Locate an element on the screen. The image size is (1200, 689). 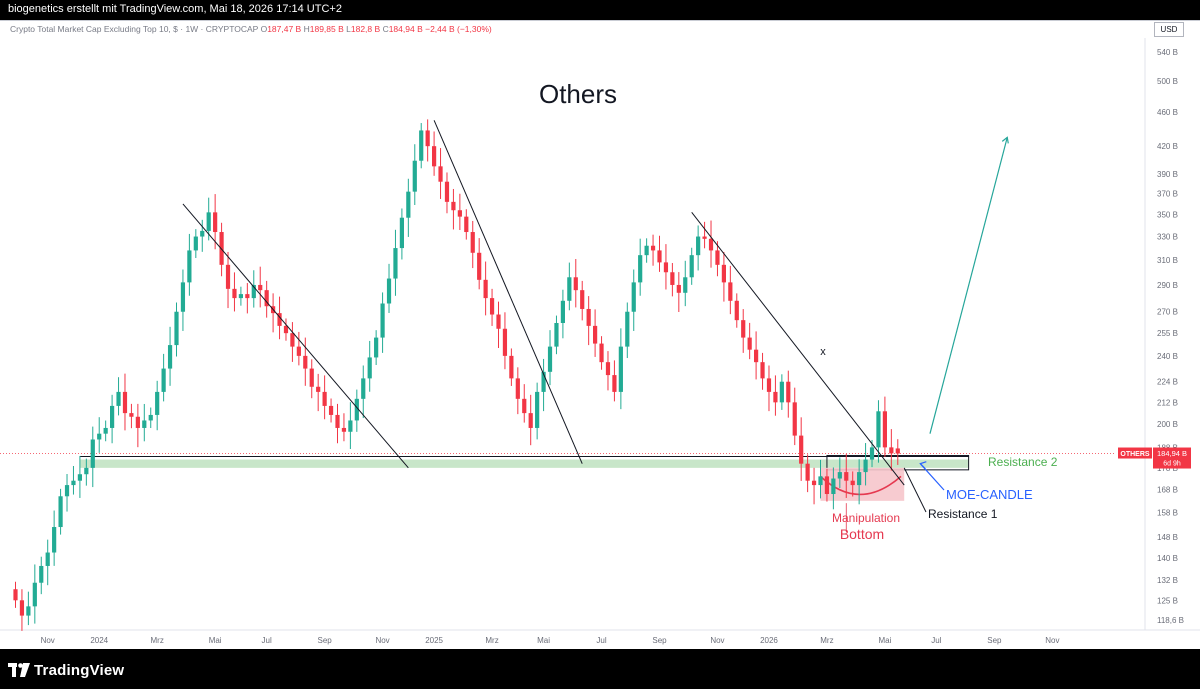
y-tick-label: 118,6 B is located at coordinates (1170, 620).